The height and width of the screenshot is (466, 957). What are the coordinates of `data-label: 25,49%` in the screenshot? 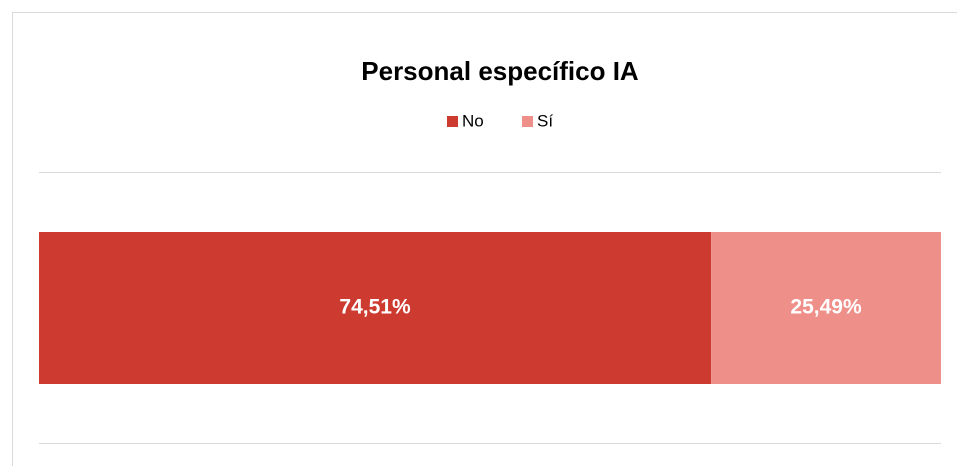 It's located at (826, 307).